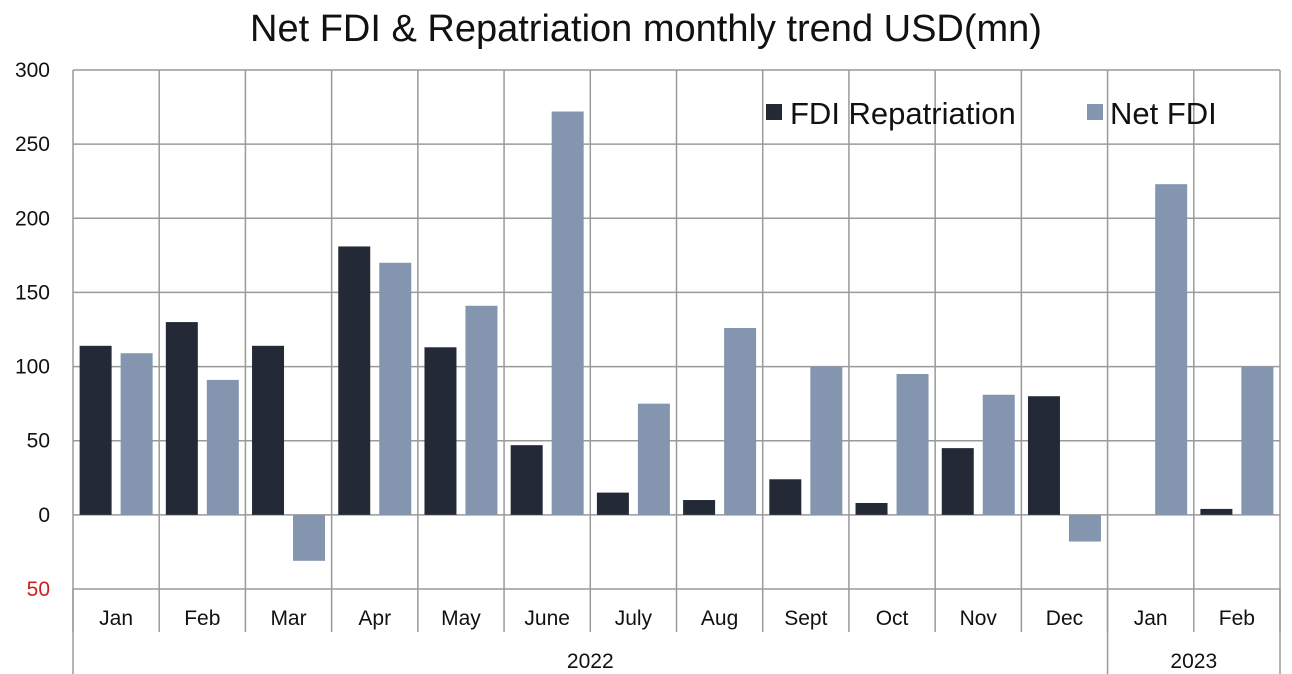 The width and height of the screenshot is (1292, 674). What do you see at coordinates (374, 618) in the screenshot?
I see `x-tick-label: Apr` at bounding box center [374, 618].